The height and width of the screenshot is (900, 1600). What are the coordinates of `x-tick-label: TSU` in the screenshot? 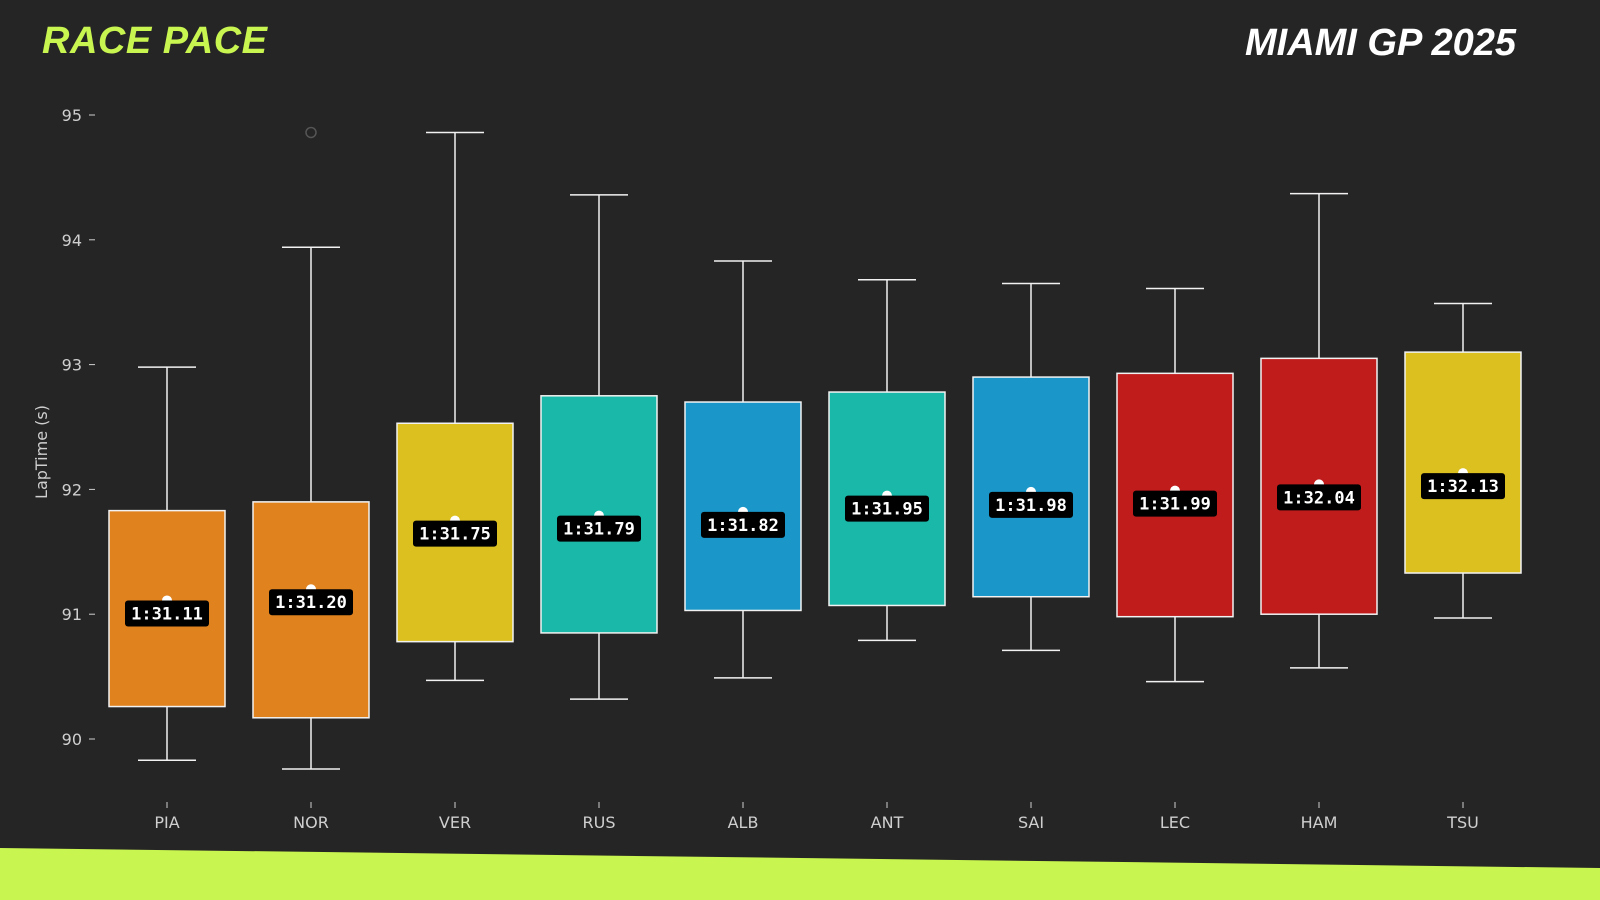 It's located at (1462, 822).